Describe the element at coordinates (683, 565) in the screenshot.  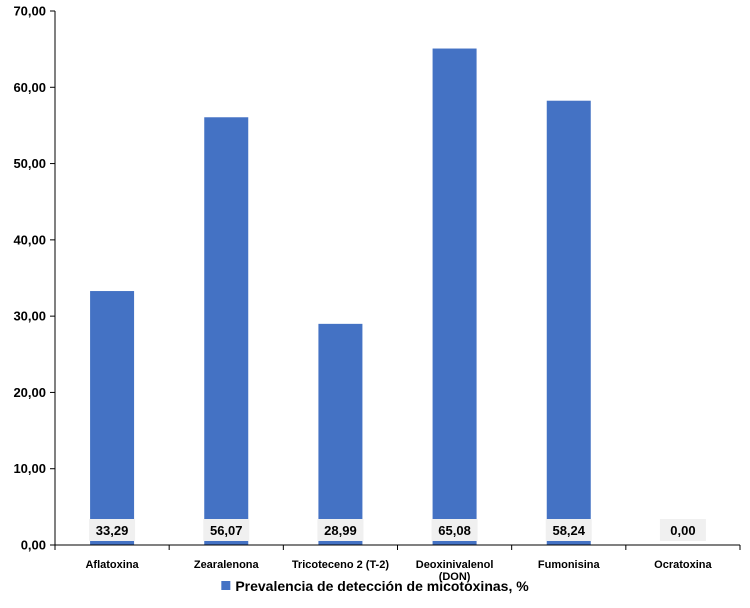
I see `x-tick-label: Ocratoxina` at that location.